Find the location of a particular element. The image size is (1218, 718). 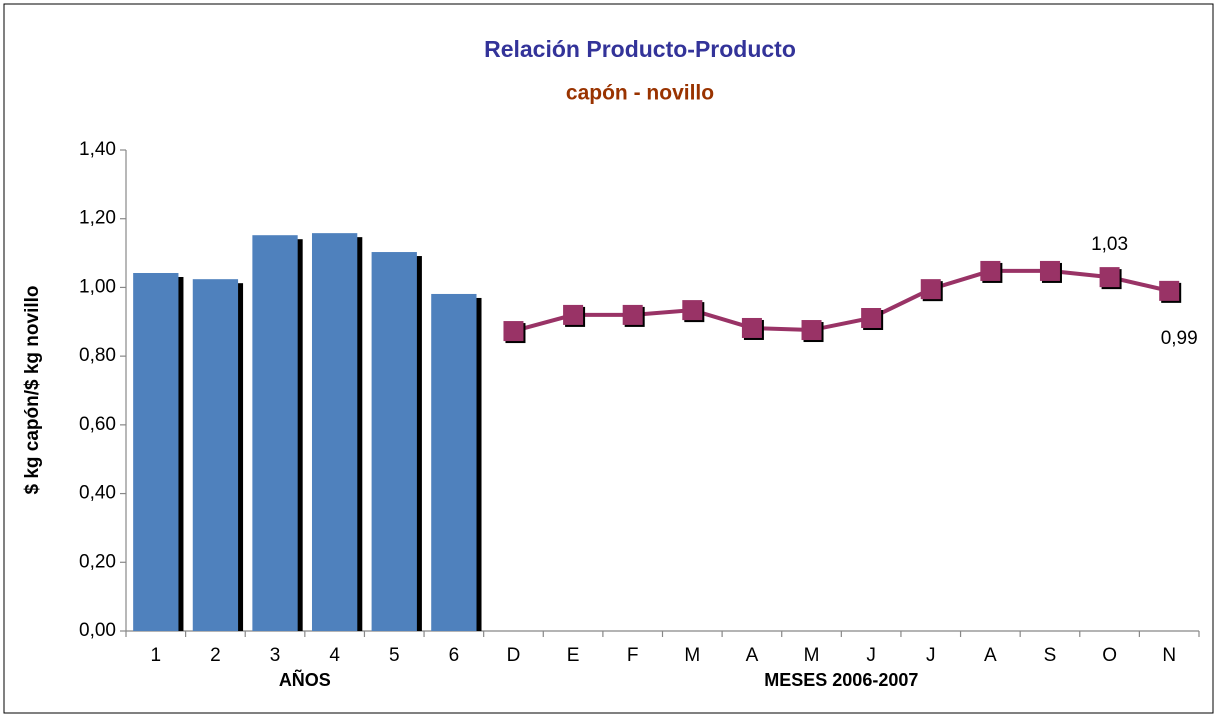

x-tick-label: 3 is located at coordinates (275, 655).